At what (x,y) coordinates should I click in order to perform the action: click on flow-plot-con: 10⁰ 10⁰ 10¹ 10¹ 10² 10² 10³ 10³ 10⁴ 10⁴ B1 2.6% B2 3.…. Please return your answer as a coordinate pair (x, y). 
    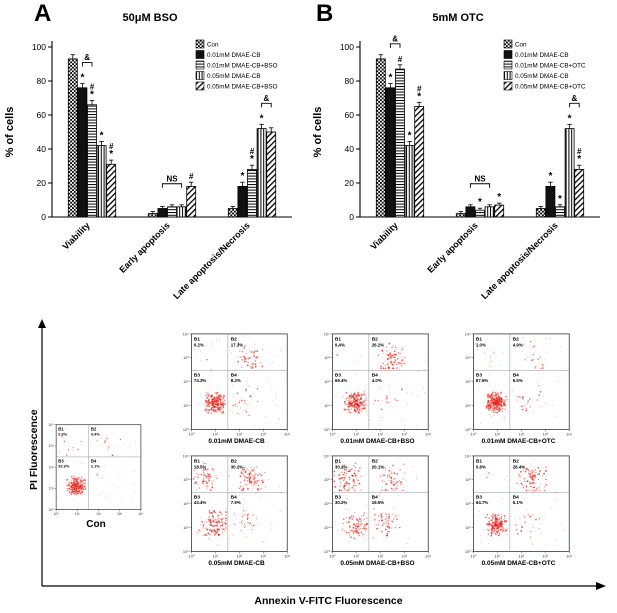
    Looking at the image, I should click on (96, 476).